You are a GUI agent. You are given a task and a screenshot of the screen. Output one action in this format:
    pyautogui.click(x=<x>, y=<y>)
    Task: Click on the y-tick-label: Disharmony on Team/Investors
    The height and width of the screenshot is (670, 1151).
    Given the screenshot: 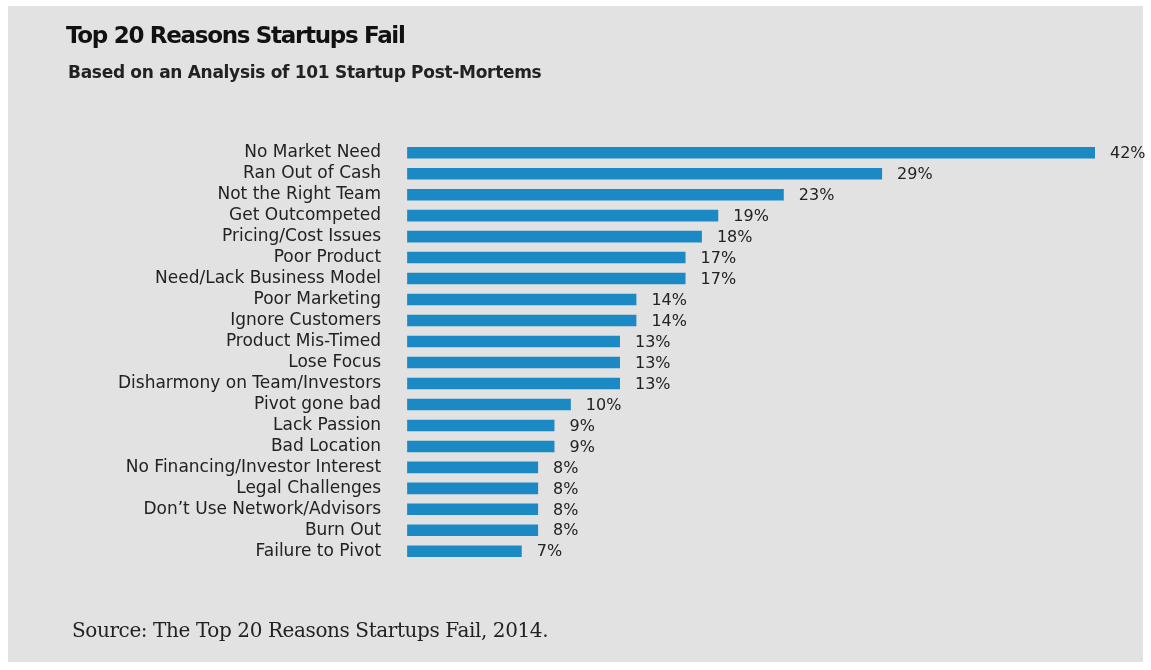 What is the action you would take?
    pyautogui.click(x=249, y=381)
    